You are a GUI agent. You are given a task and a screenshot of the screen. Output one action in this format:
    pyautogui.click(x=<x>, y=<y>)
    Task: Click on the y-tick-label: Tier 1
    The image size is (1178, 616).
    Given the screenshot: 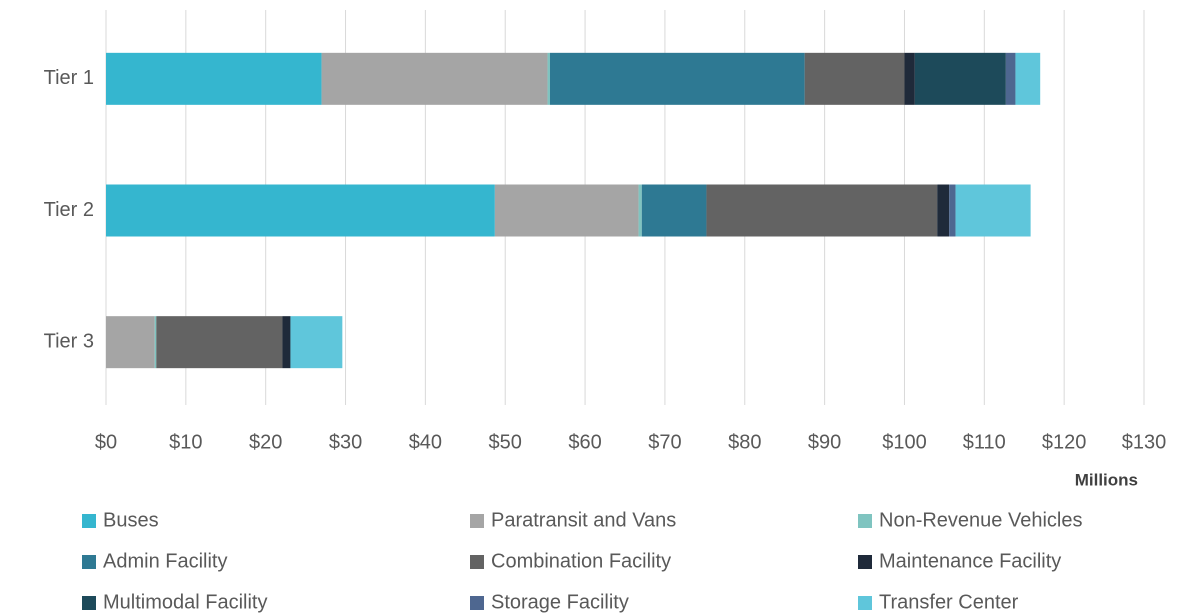 What is the action you would take?
    pyautogui.click(x=69, y=78)
    